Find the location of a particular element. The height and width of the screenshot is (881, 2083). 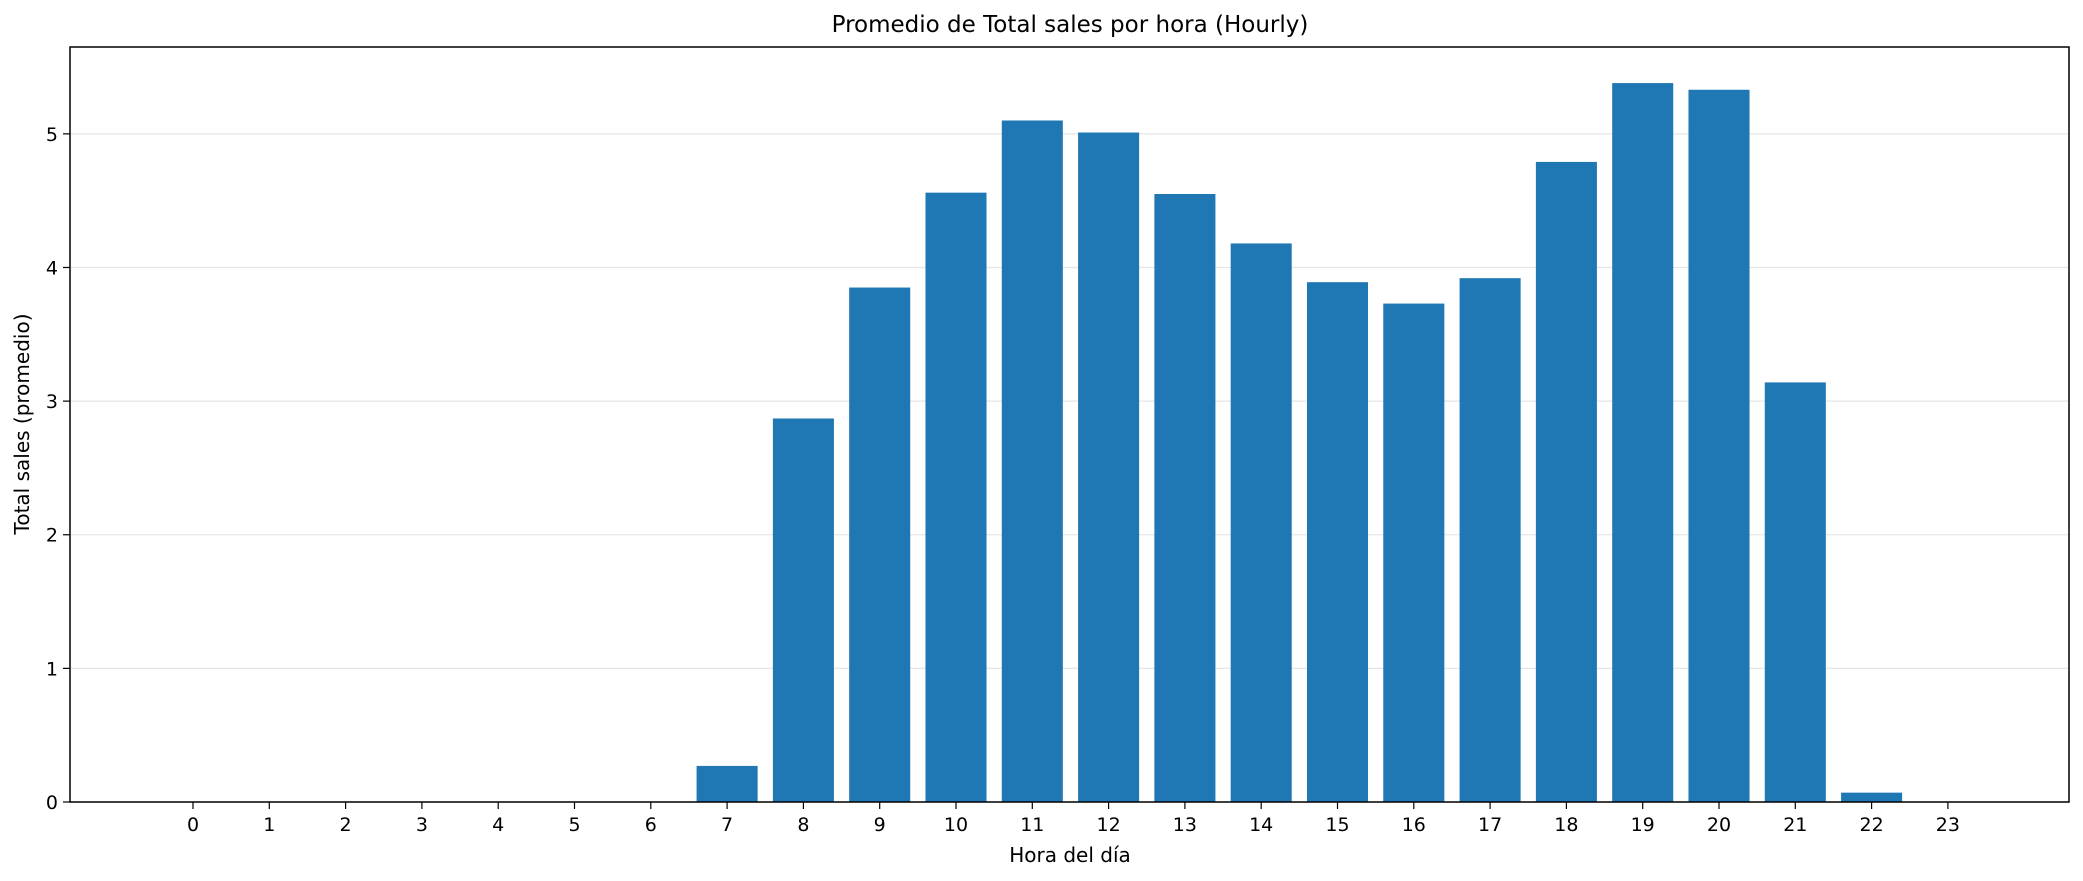

x-tick-label: 19 is located at coordinates (1643, 825).